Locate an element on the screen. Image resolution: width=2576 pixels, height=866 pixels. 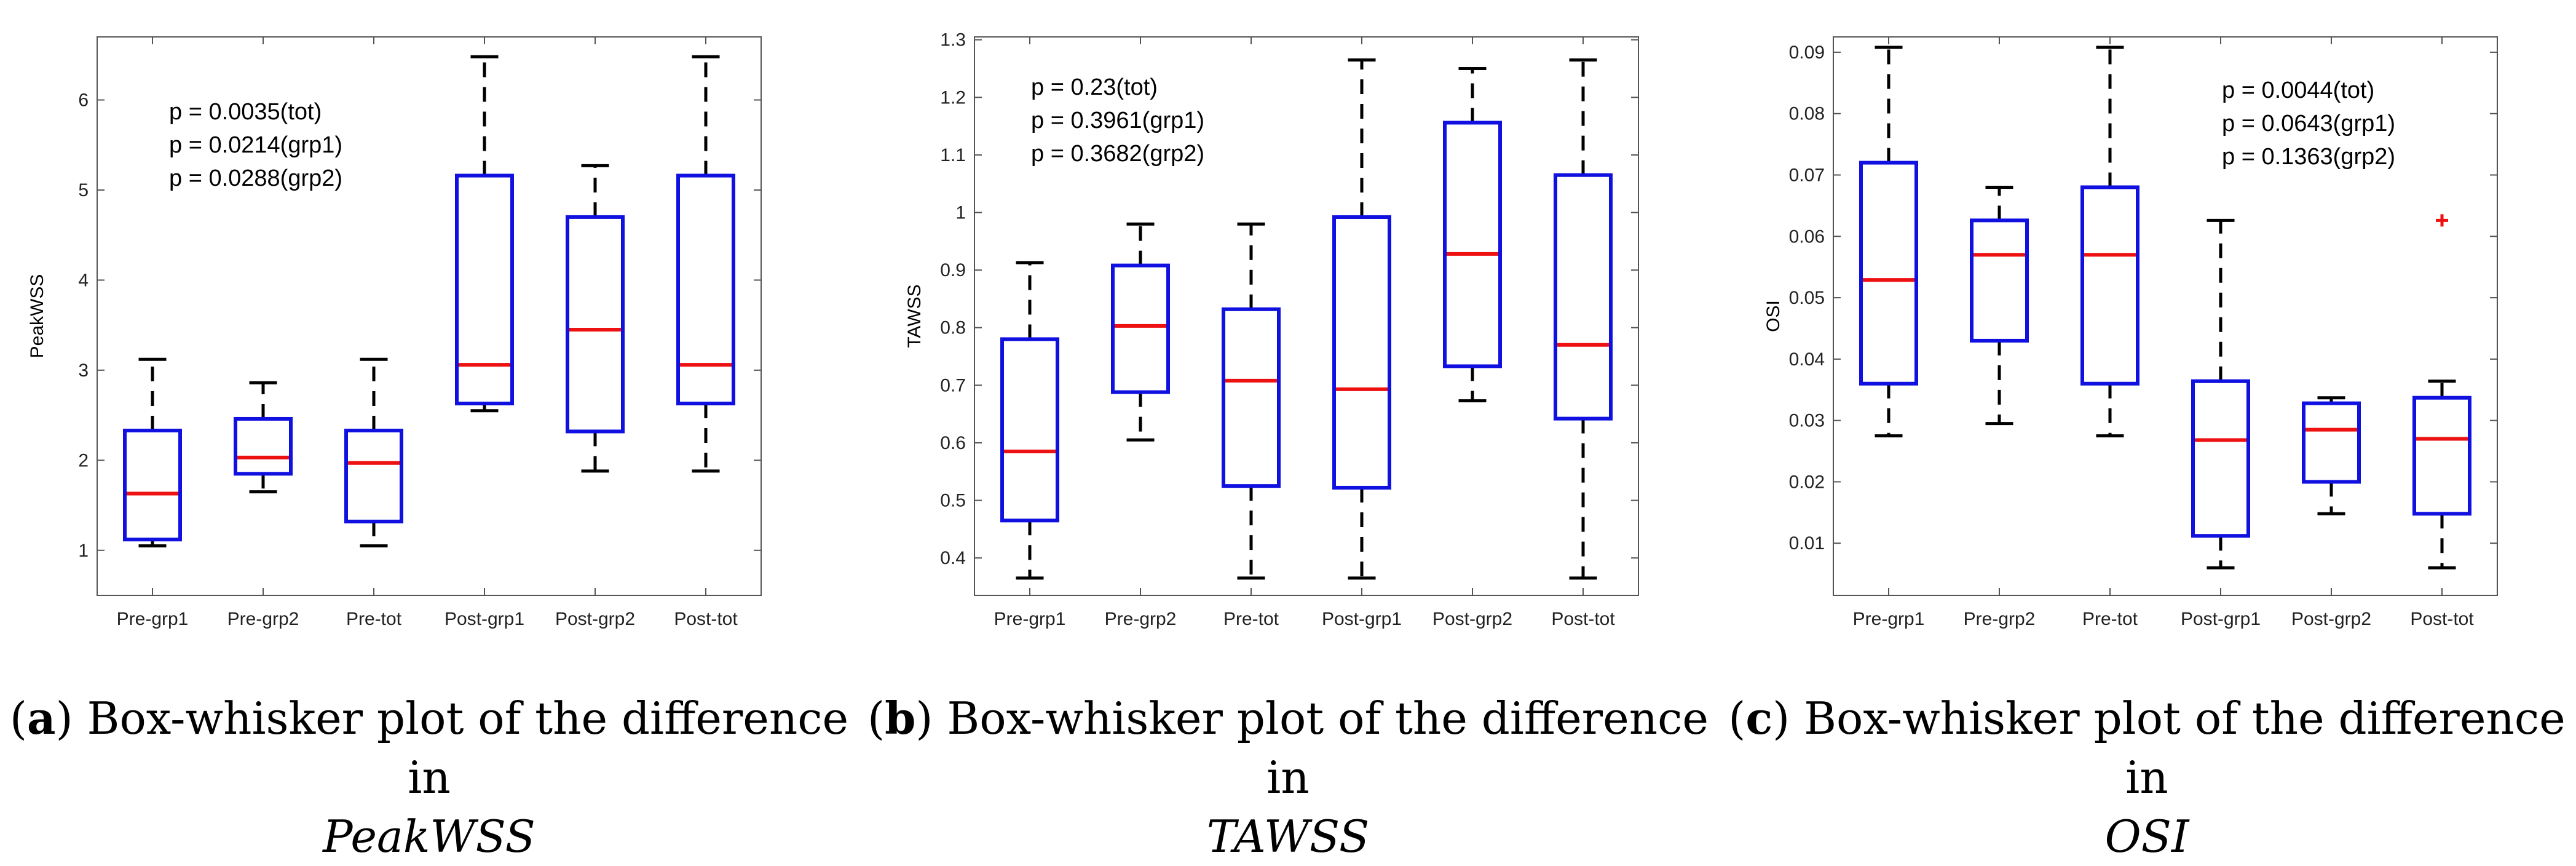
y-tick-label: 0.9 is located at coordinates (953, 270).